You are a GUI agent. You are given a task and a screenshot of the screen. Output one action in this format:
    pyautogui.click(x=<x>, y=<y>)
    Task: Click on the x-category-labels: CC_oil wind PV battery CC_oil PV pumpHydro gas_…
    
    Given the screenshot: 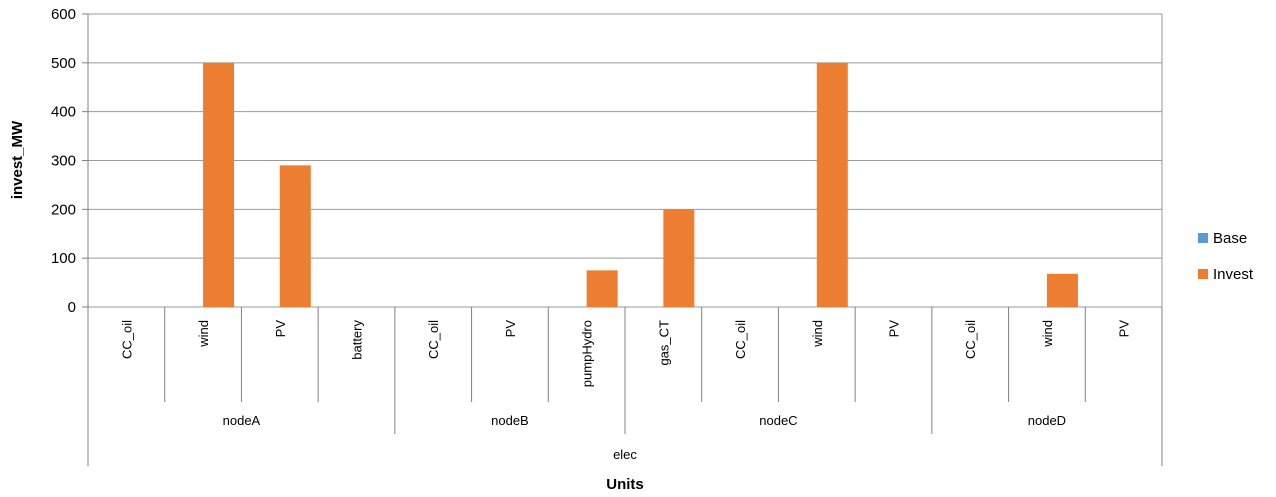 What is the action you would take?
    pyautogui.click(x=625, y=354)
    